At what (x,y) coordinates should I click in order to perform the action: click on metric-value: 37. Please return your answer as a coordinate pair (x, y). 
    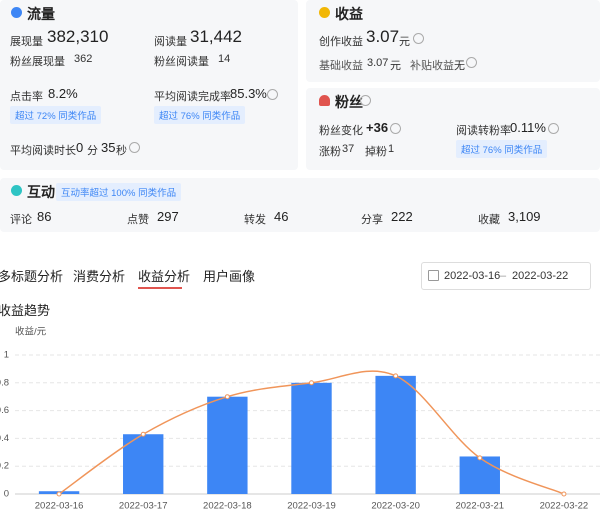
    Looking at the image, I should click on (348, 149).